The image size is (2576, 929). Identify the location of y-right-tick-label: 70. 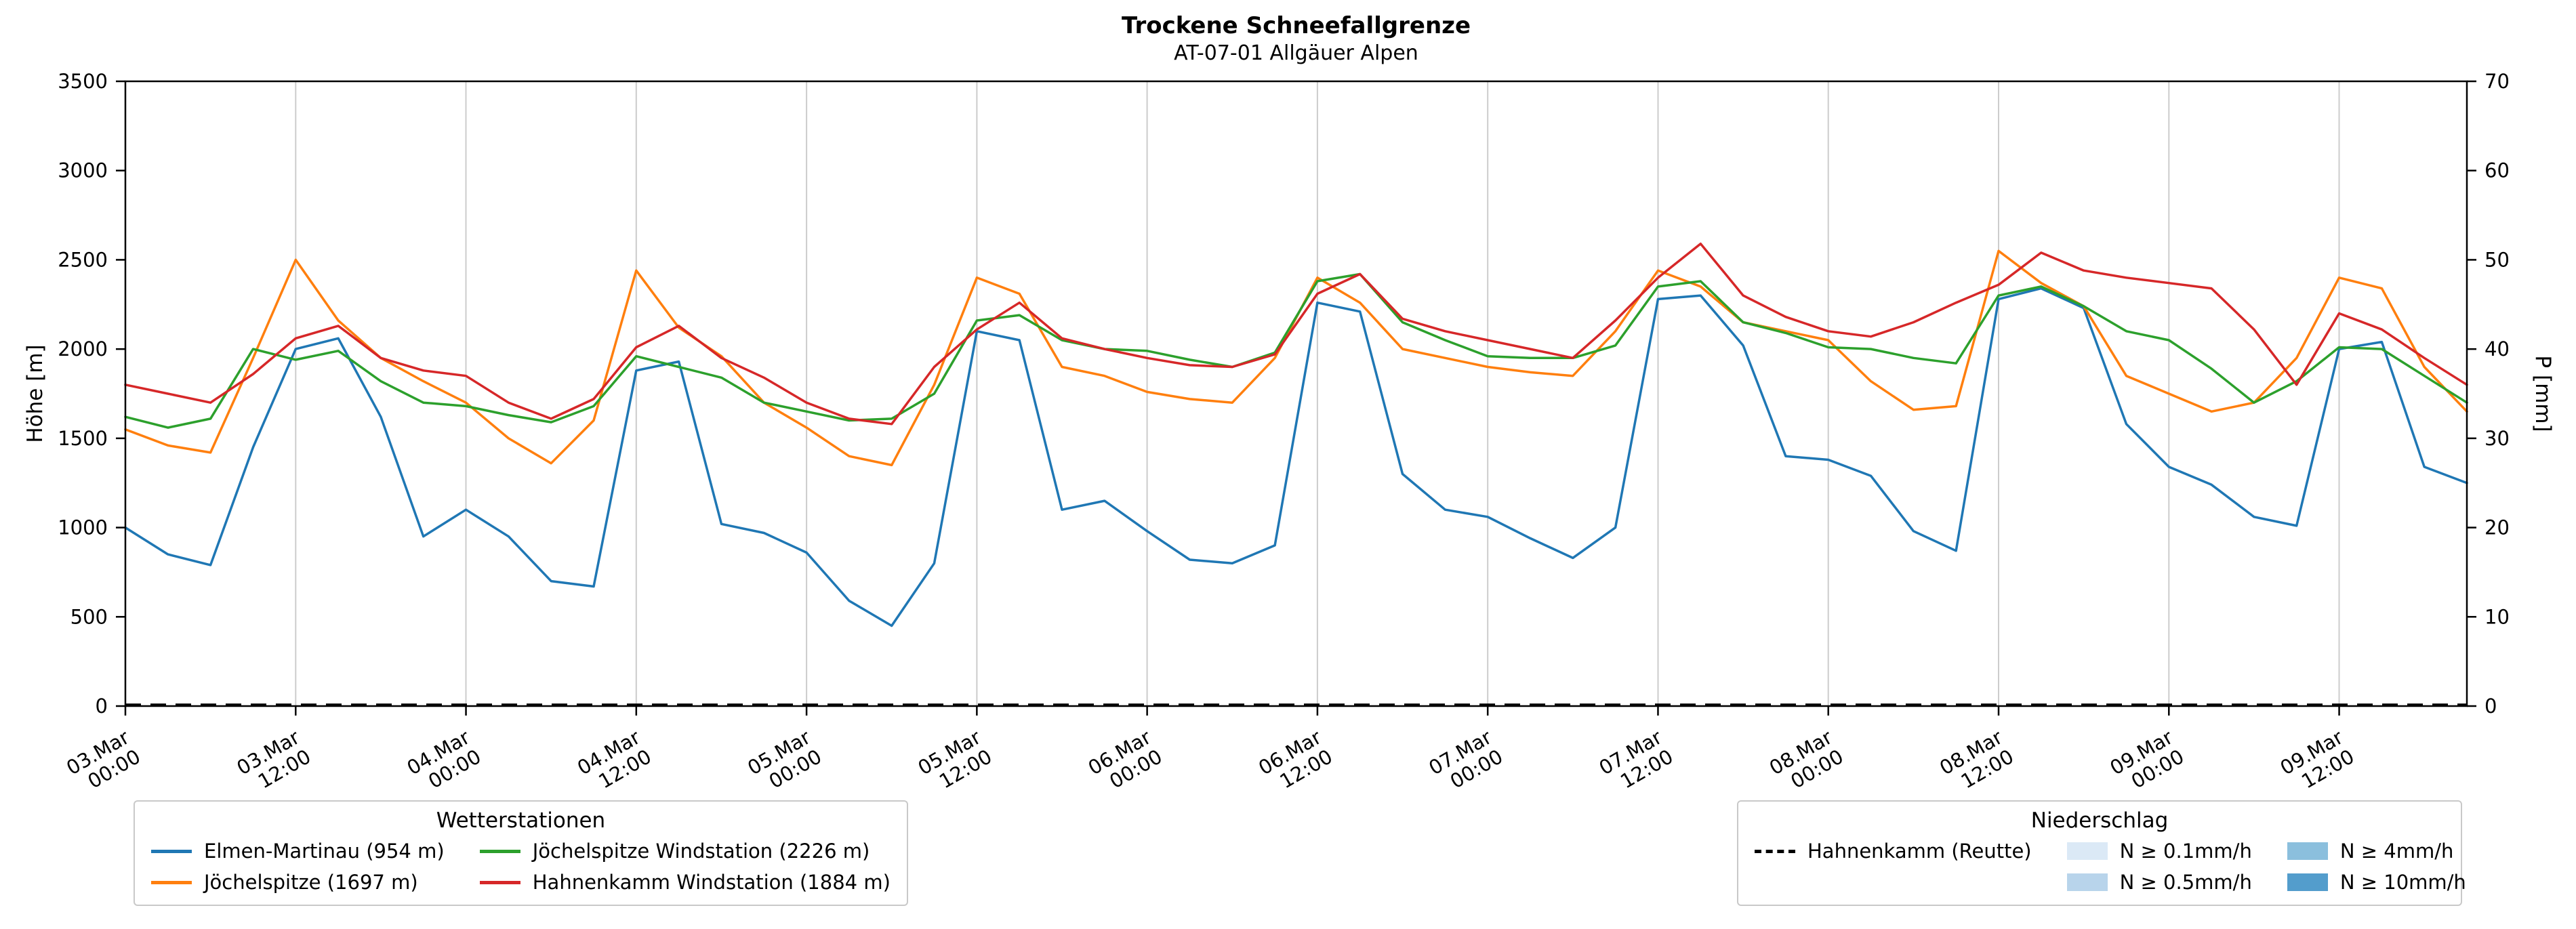
(2498, 81).